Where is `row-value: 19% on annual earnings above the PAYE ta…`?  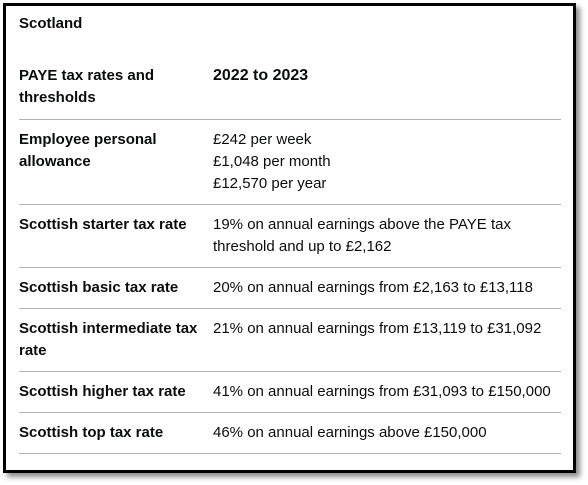 row-value: 19% on annual earnings above the PAYE ta… is located at coordinates (387, 236).